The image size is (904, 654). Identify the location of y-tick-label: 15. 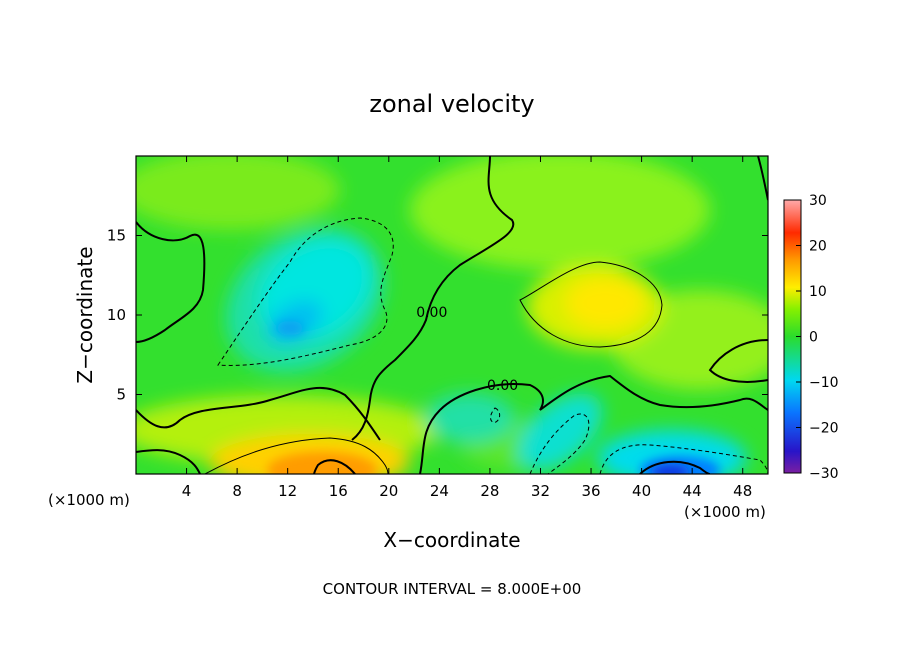
(116, 236).